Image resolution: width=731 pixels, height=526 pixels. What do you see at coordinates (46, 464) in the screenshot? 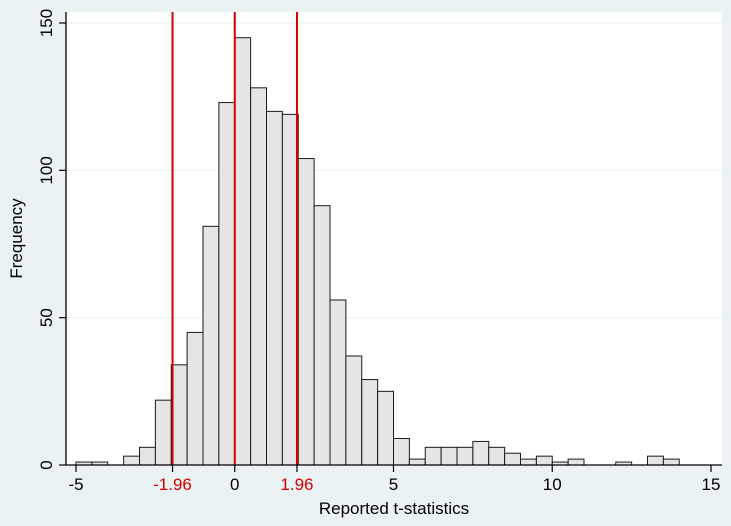
I see `y-tick-label: 0` at bounding box center [46, 464].